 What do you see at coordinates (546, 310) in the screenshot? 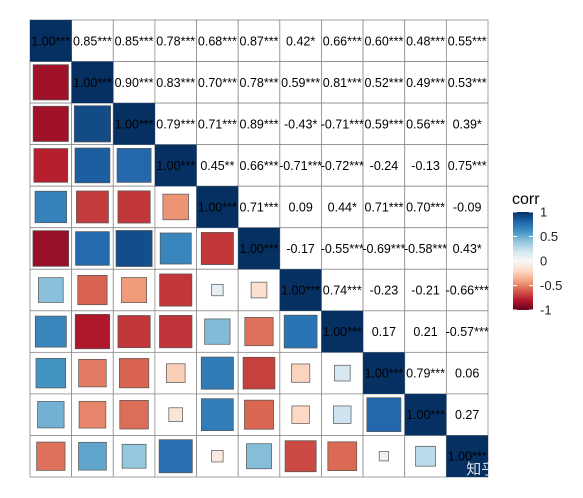
I see `legend-tick-label: -1` at bounding box center [546, 310].